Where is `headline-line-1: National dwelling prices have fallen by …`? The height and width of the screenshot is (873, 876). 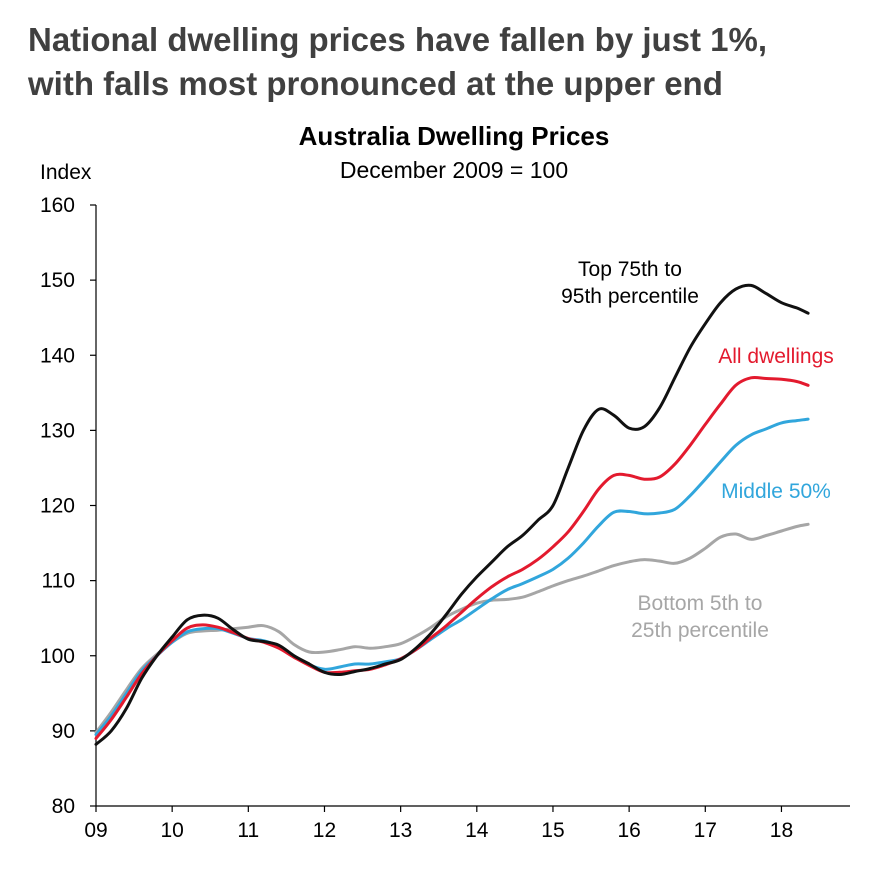
headline-line-1: National dwelling prices have fallen by … is located at coordinates (398, 39).